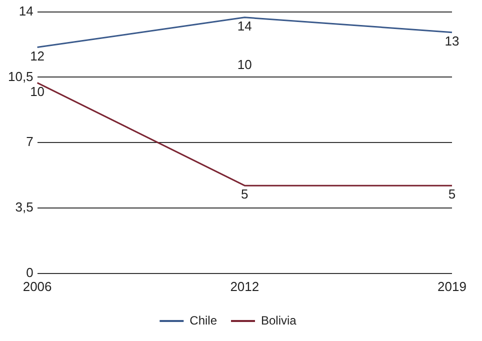 Image resolution: width=482 pixels, height=341 pixels. Describe the element at coordinates (204, 320) in the screenshot. I see `legend-label: Chile` at that location.